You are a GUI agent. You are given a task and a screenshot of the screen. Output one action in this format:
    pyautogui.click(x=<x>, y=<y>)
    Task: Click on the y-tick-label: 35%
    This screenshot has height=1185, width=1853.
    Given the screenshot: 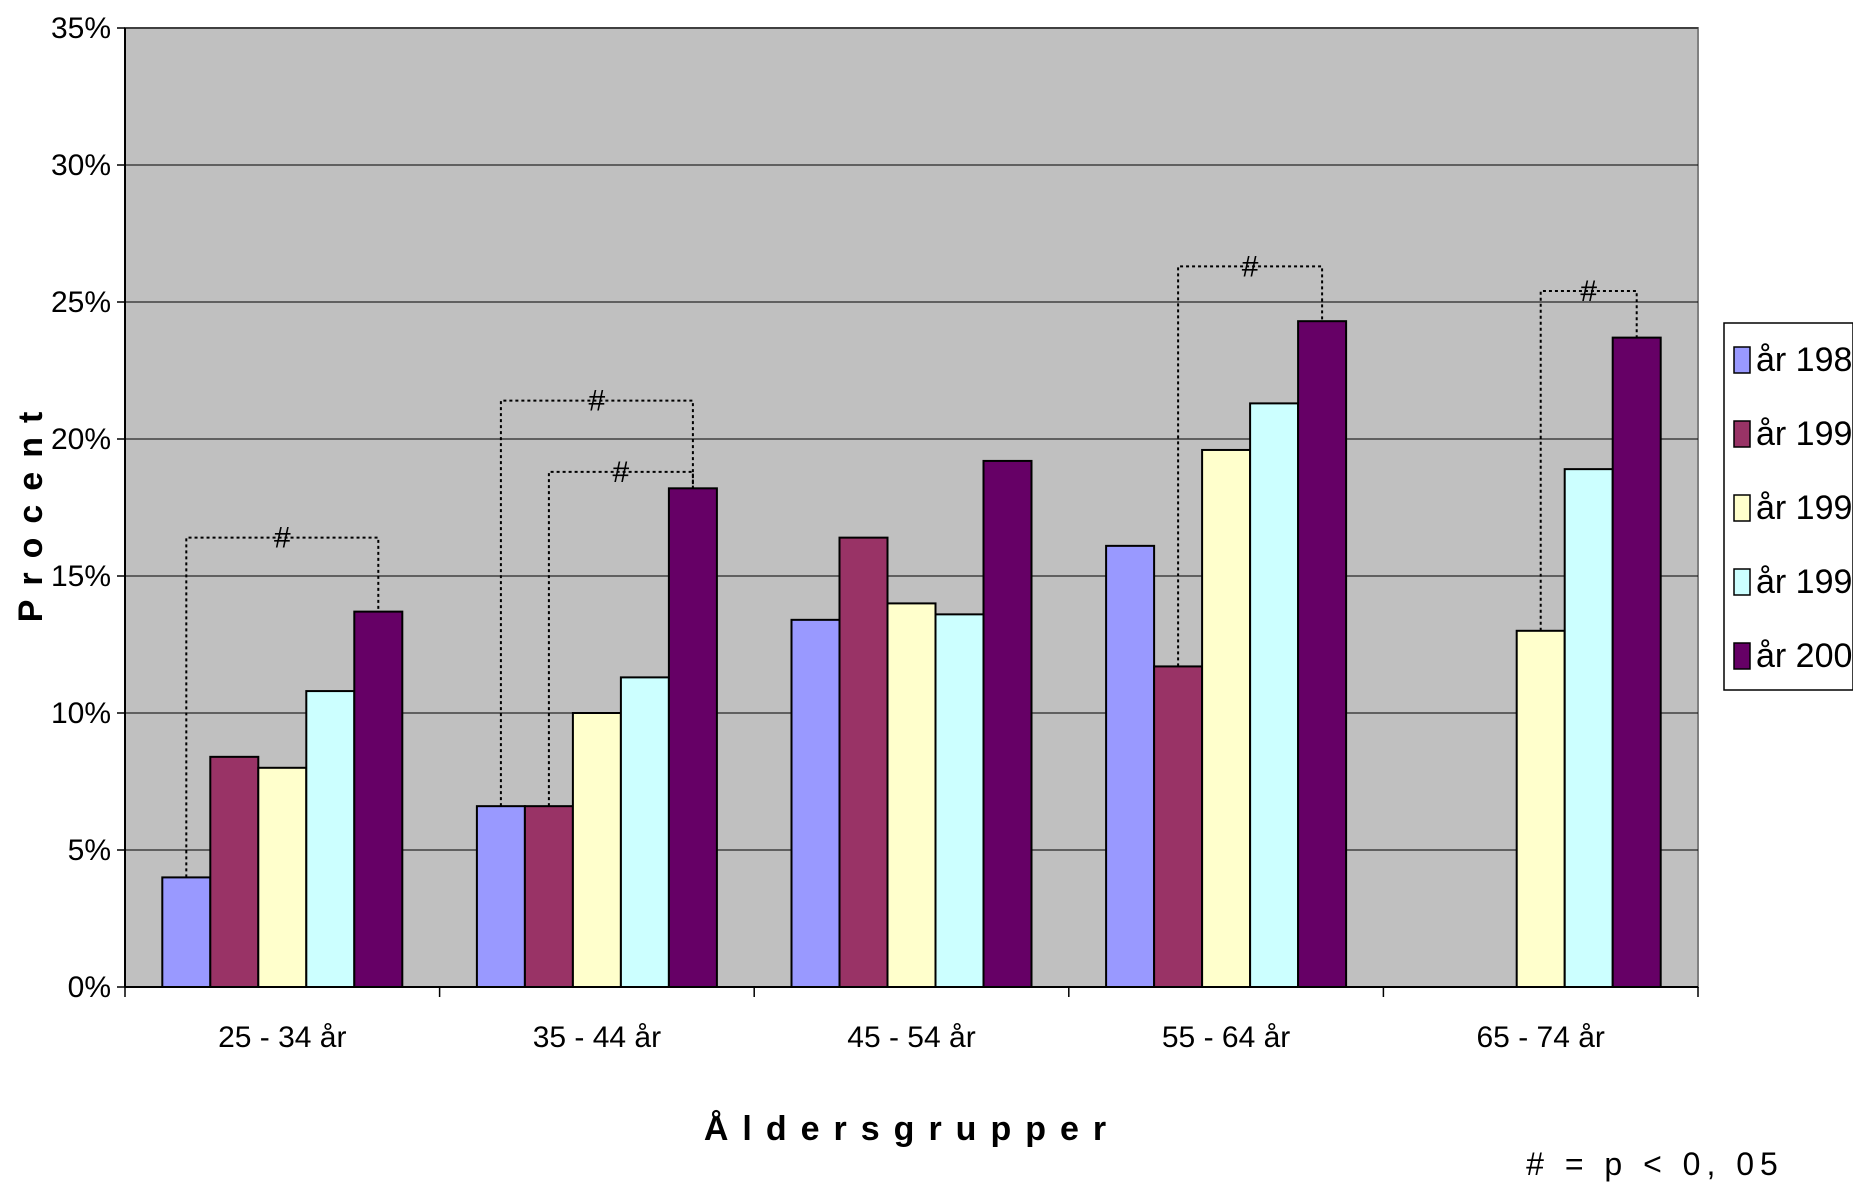 What is the action you would take?
    pyautogui.click(x=81, y=28)
    